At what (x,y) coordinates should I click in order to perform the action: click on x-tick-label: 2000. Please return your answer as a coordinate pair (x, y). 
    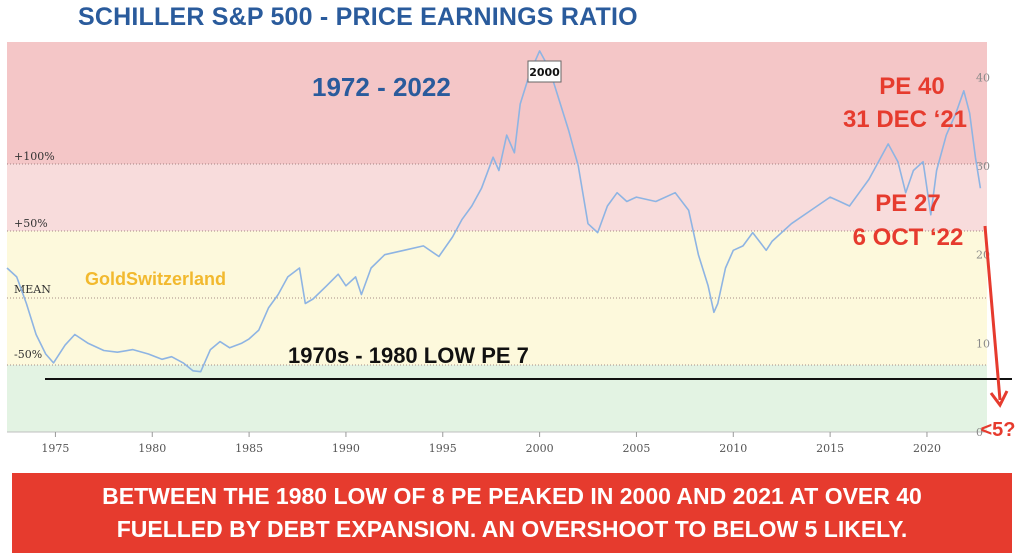
    Looking at the image, I should click on (540, 448).